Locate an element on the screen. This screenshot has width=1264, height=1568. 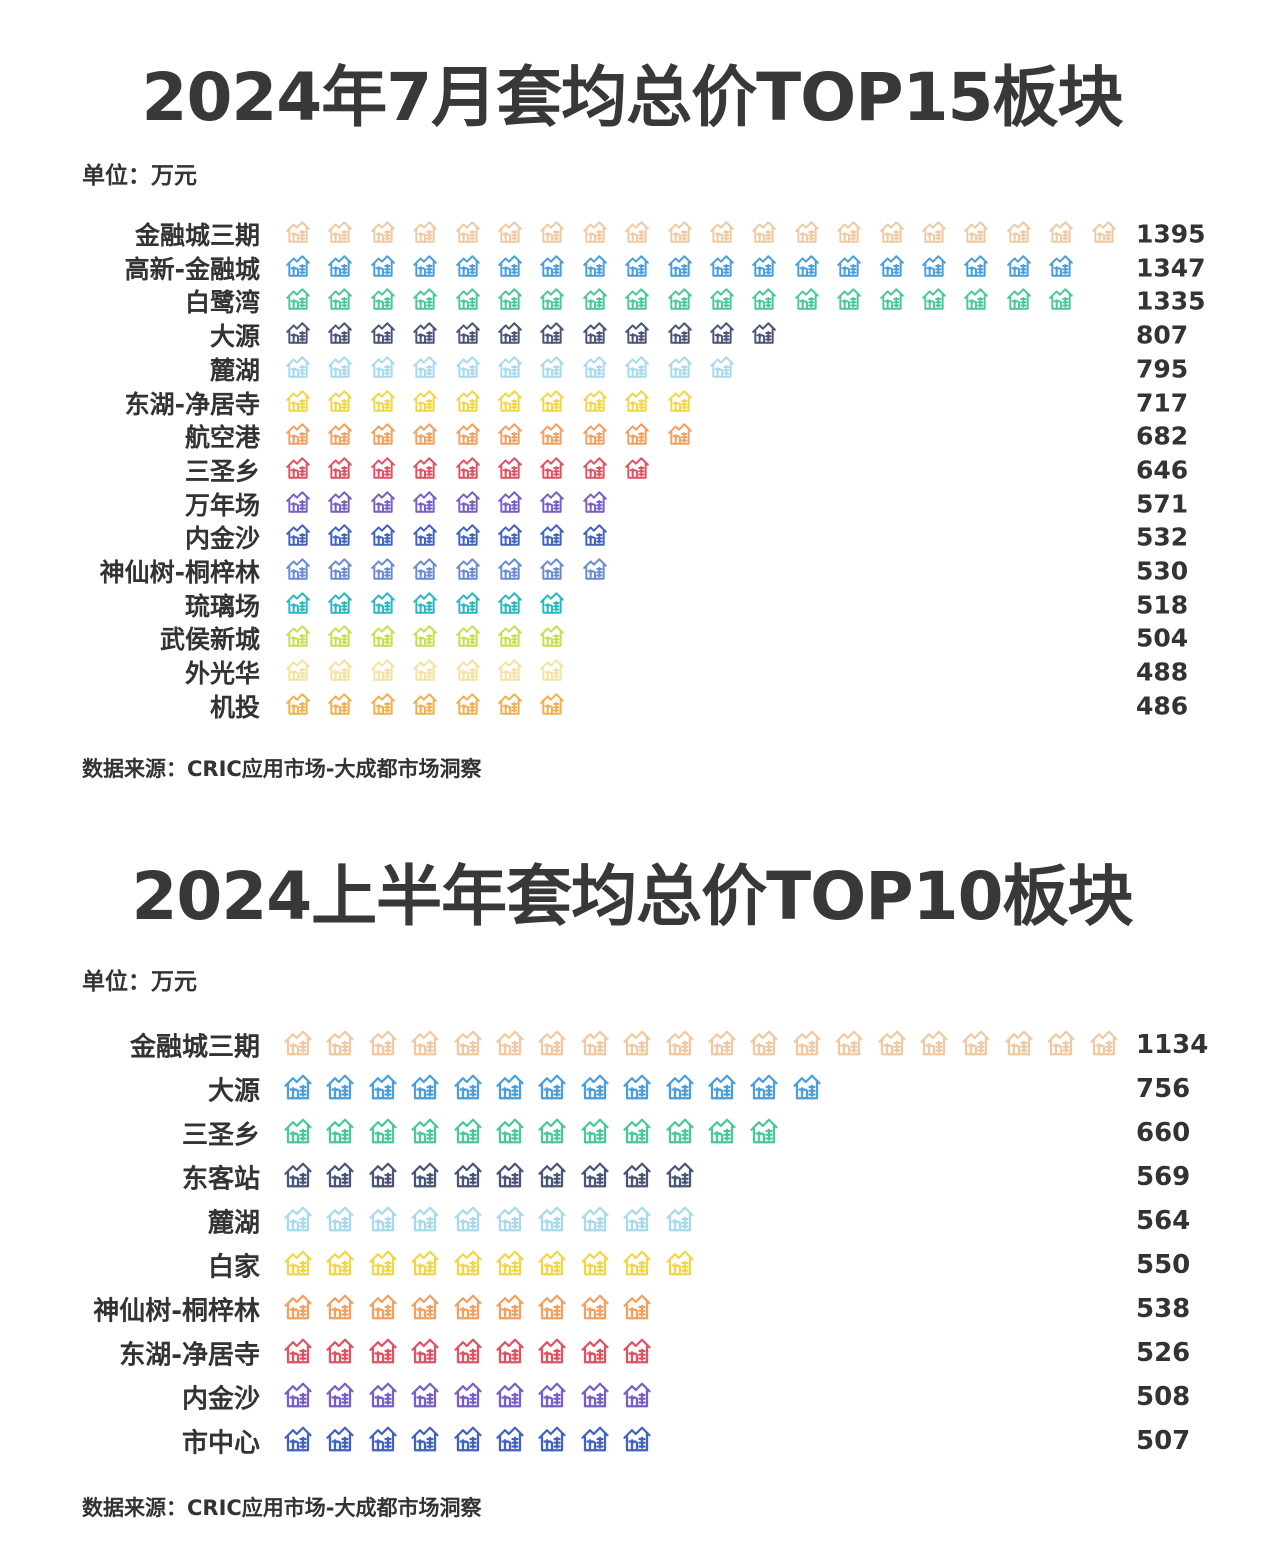
category-label: 市中心 is located at coordinates (220, 1443).